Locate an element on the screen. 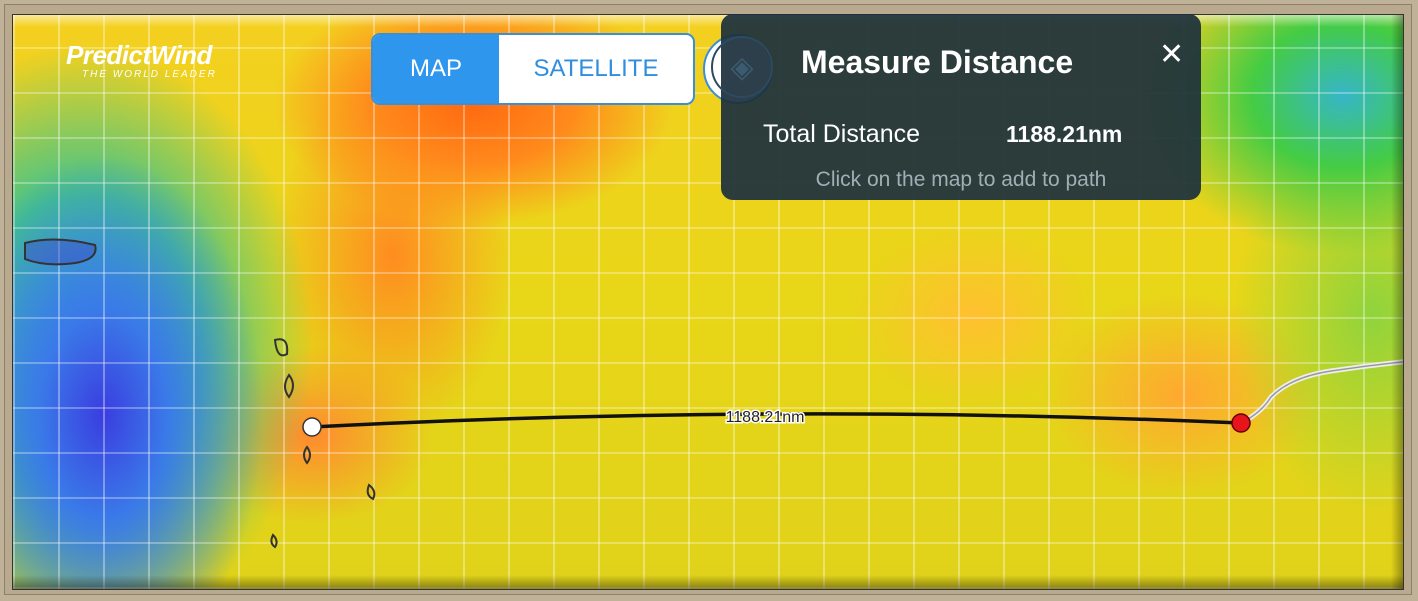 The image size is (1418, 601). map-button: MAP is located at coordinates (436, 69).